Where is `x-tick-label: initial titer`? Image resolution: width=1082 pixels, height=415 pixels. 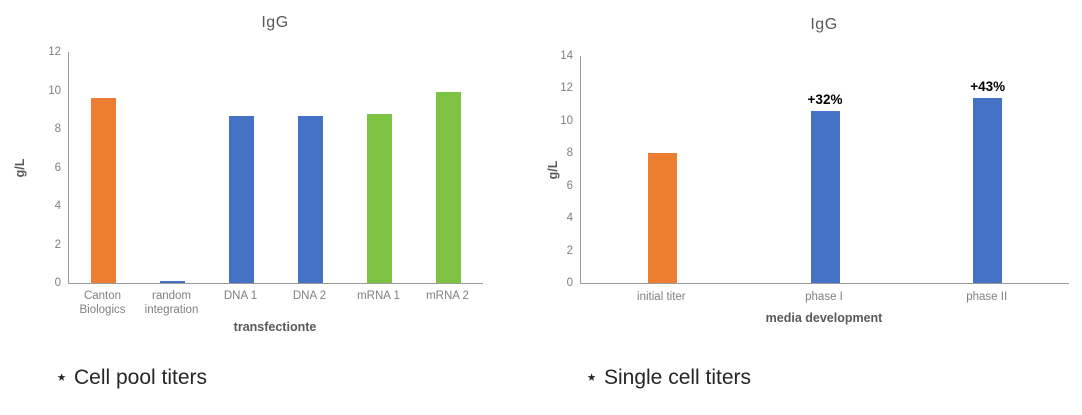 x-tick-label: initial titer is located at coordinates (661, 297).